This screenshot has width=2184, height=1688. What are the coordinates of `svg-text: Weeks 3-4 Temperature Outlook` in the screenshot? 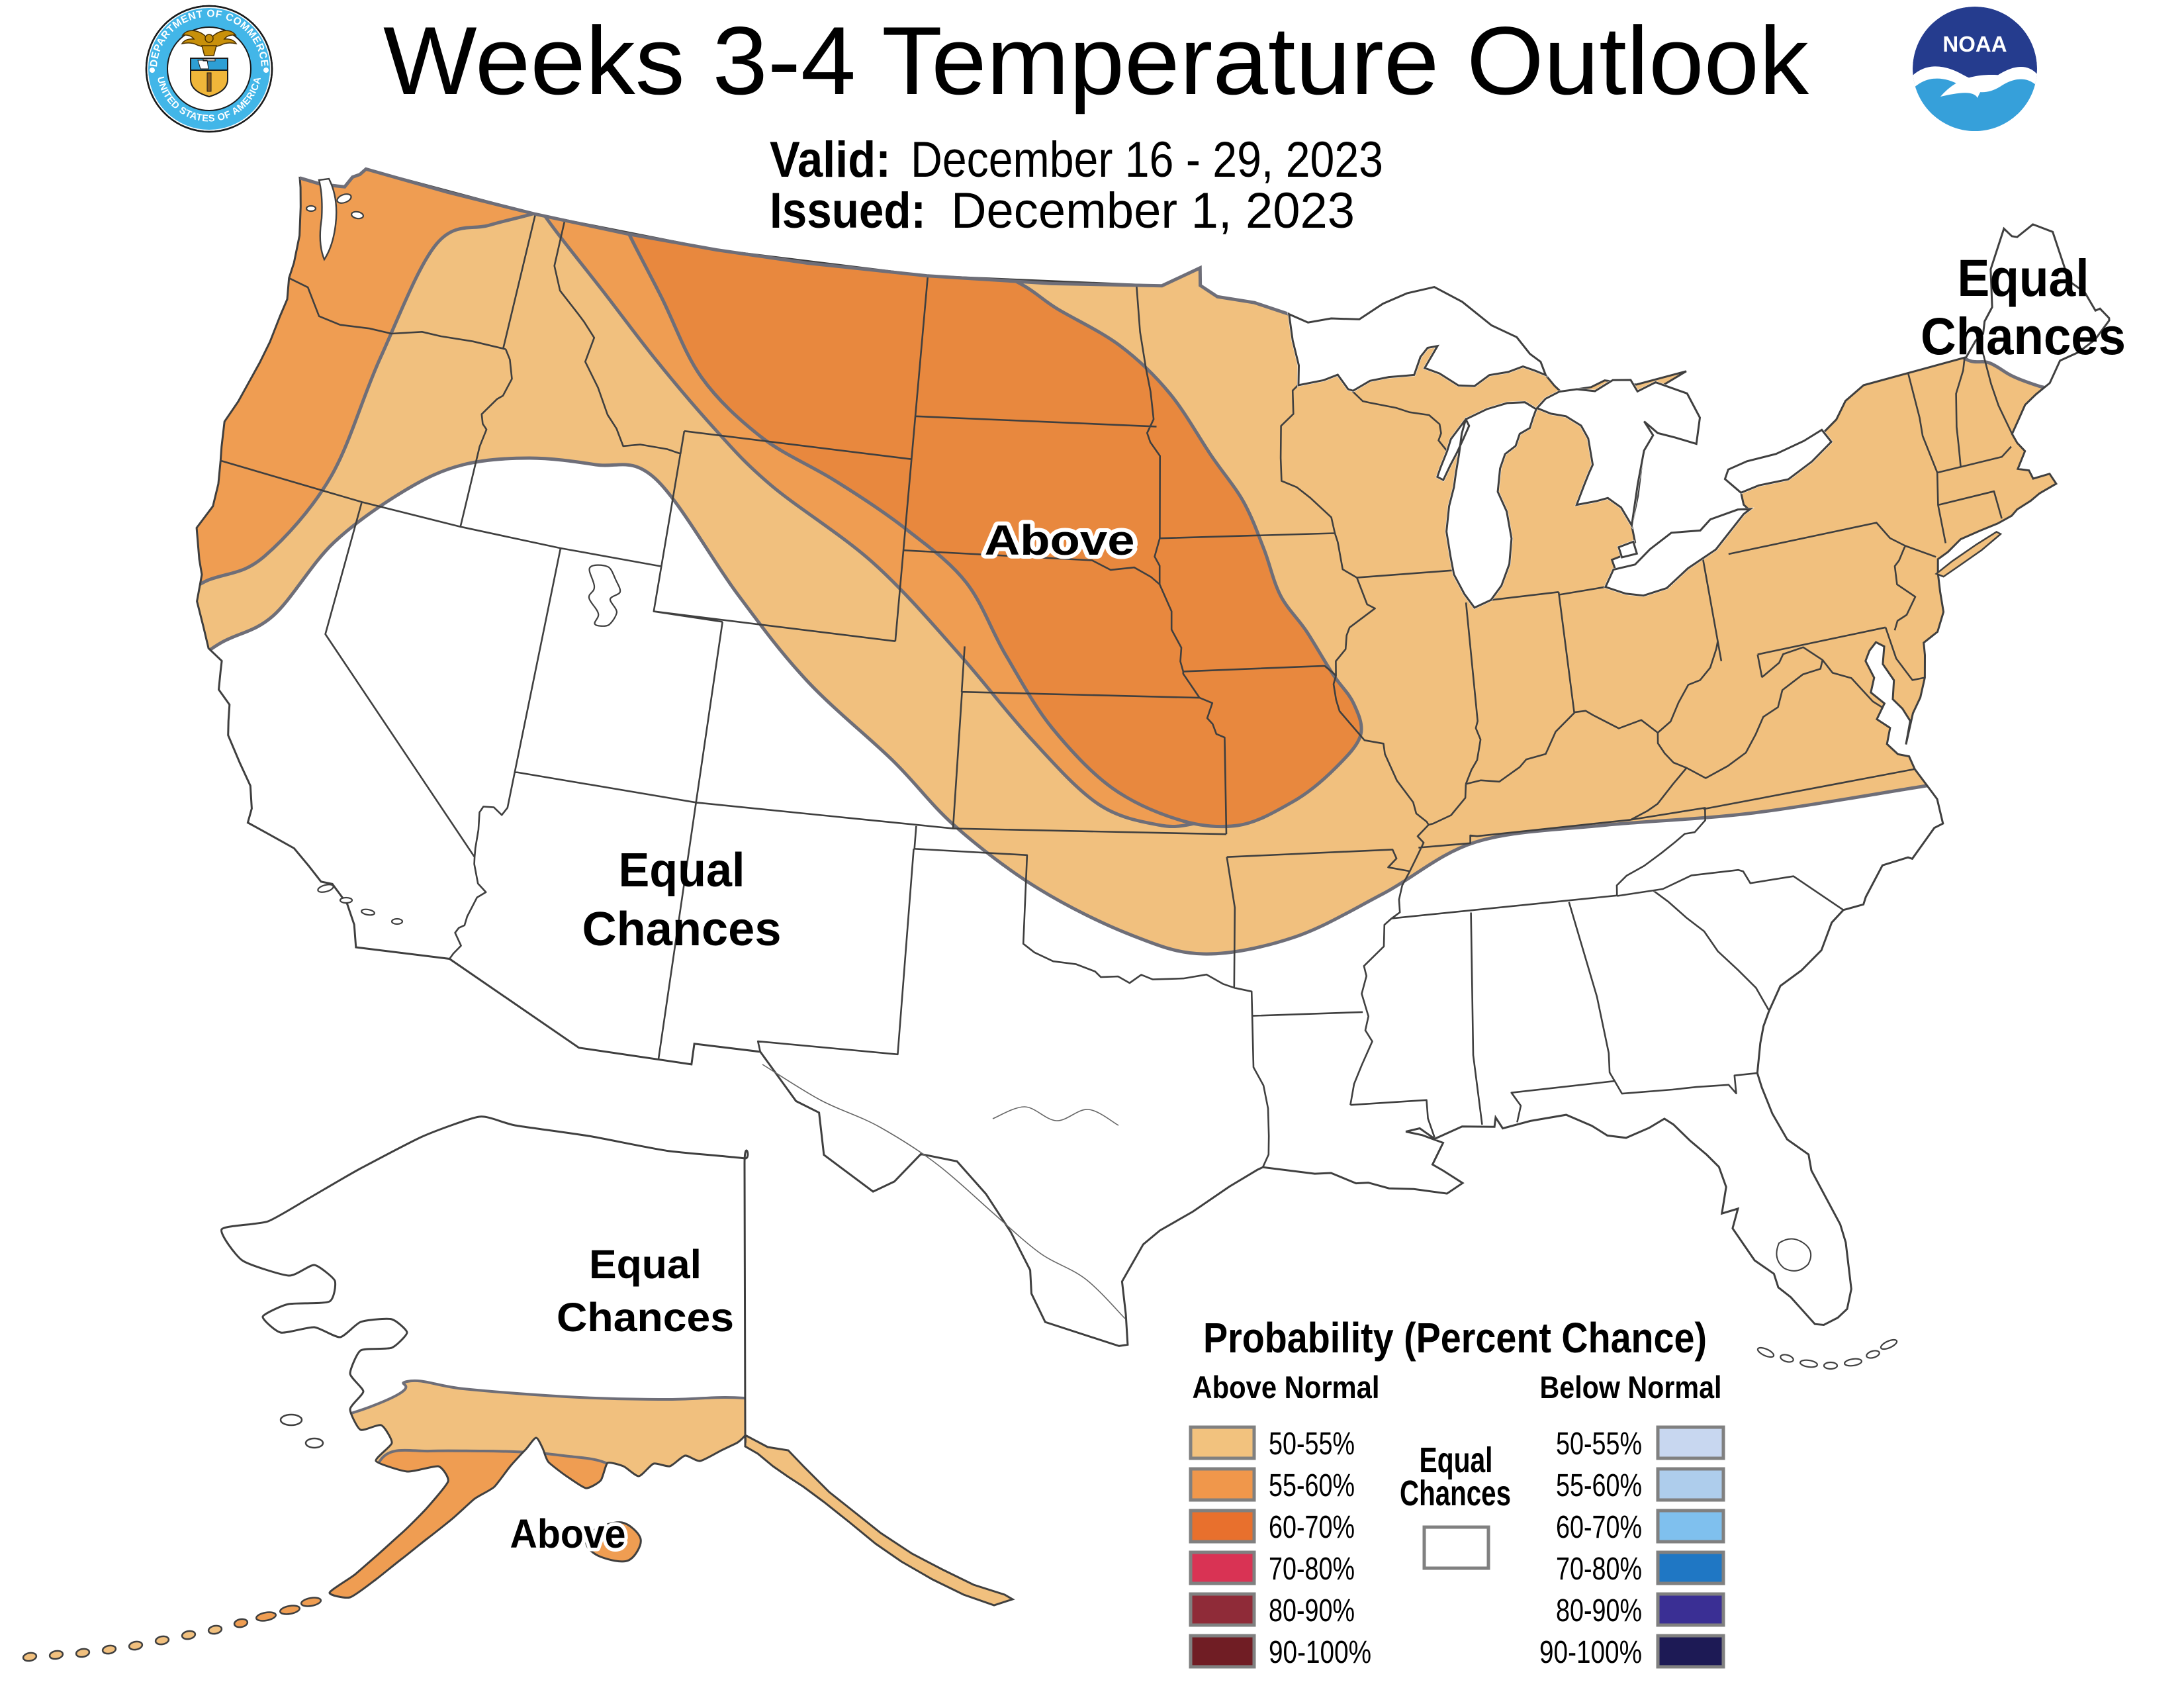 It's located at (1096, 61).